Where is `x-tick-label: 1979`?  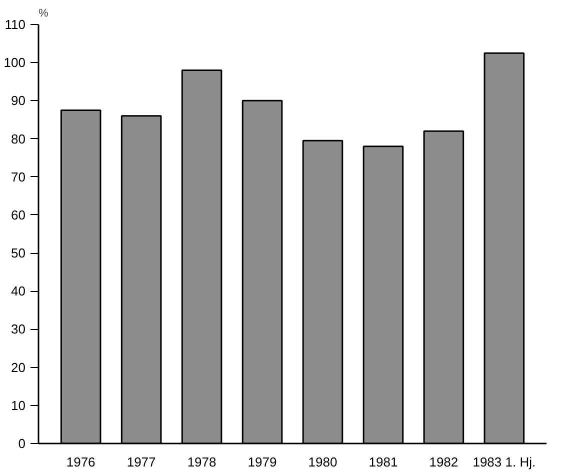 x-tick-label: 1979 is located at coordinates (262, 462).